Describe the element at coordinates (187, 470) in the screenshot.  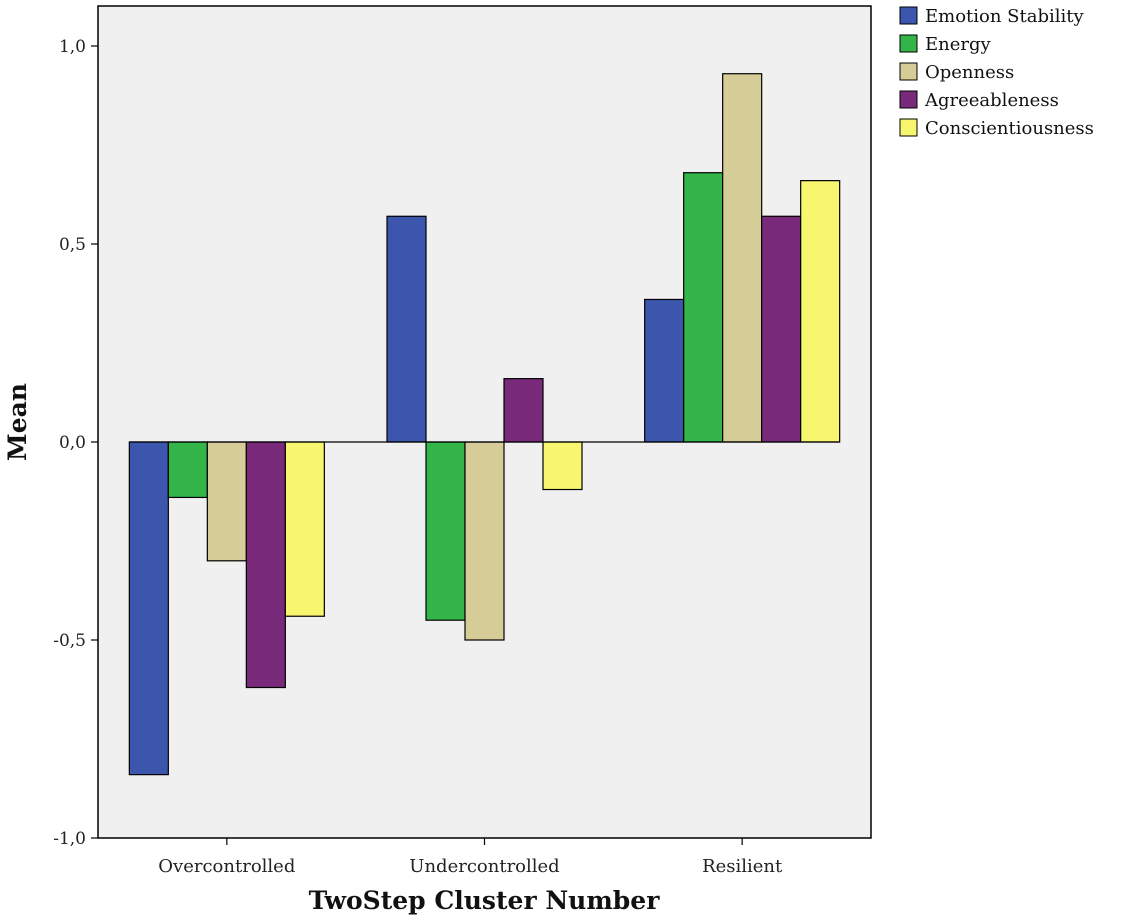
I see `bar-energy-overcontrolled` at that location.